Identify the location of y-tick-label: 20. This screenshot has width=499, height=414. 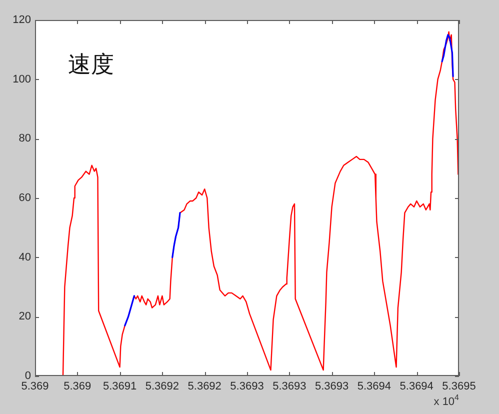
(24, 316).